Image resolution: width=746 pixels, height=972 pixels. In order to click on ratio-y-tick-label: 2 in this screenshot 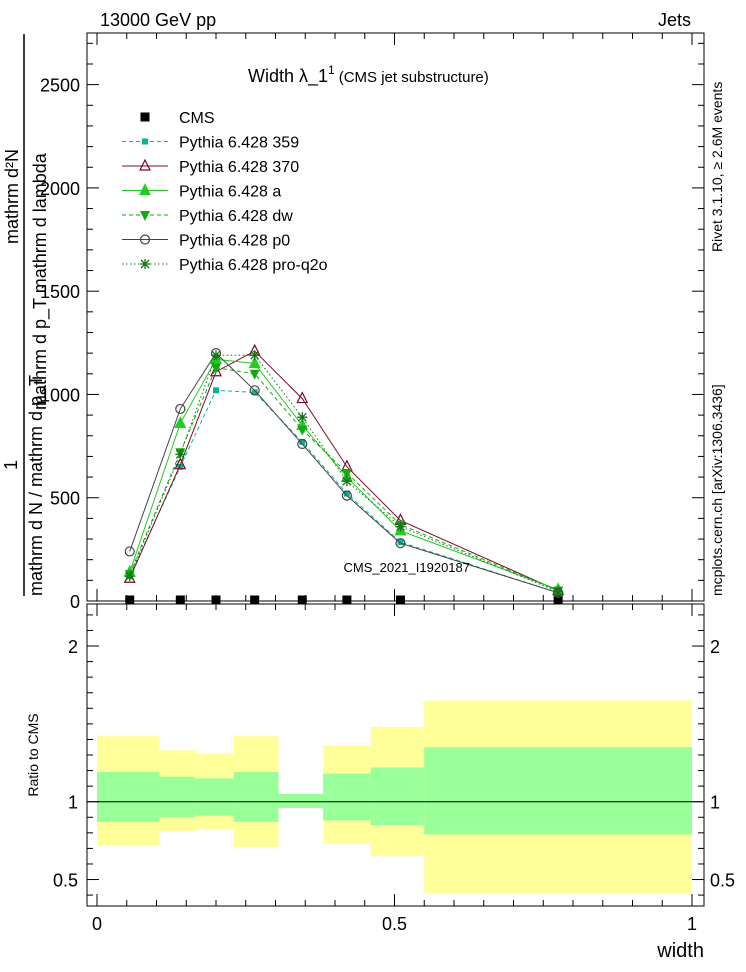, I will do `click(73, 647)`.